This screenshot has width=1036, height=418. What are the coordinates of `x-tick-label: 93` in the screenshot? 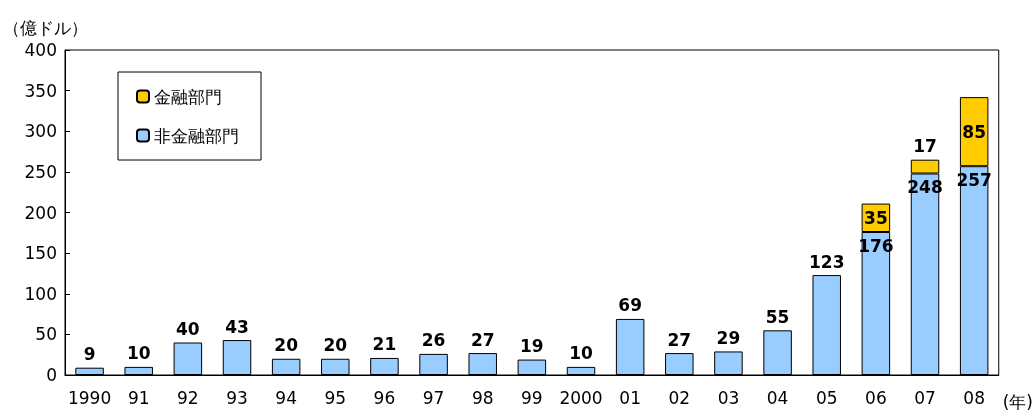 It's located at (237, 397).